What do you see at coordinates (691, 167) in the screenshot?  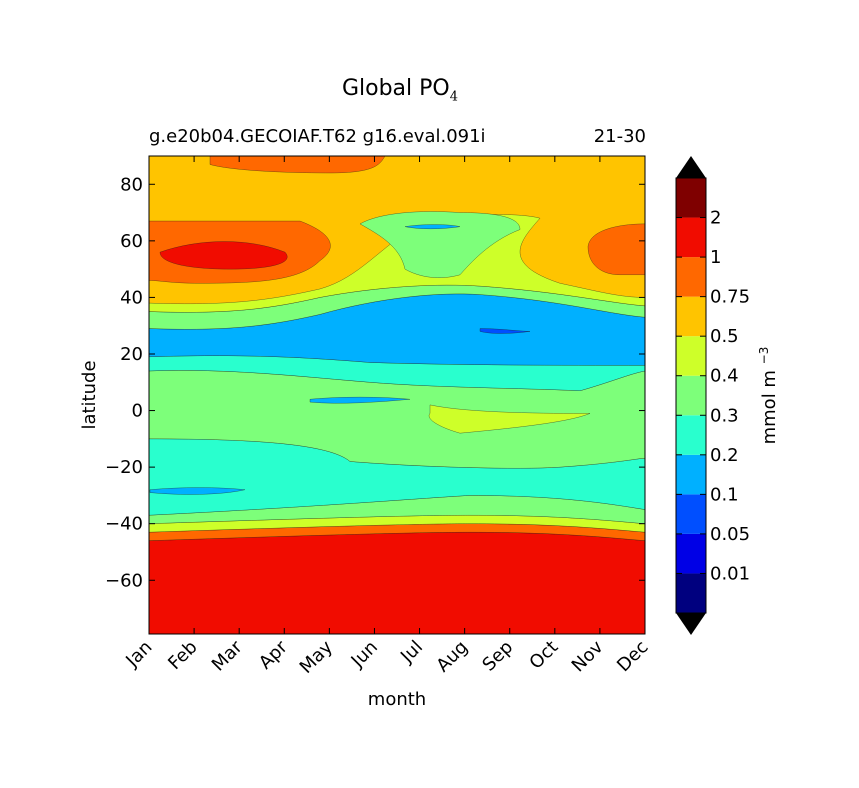 I see `colorbar-extend-max` at bounding box center [691, 167].